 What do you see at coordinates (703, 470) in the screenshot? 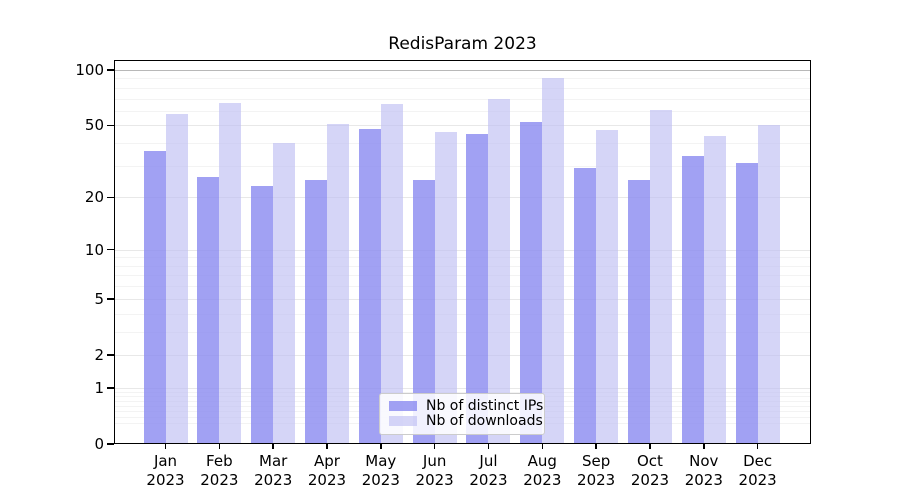
I see `x-tick-label-nov: Nov 2023` at bounding box center [703, 470].